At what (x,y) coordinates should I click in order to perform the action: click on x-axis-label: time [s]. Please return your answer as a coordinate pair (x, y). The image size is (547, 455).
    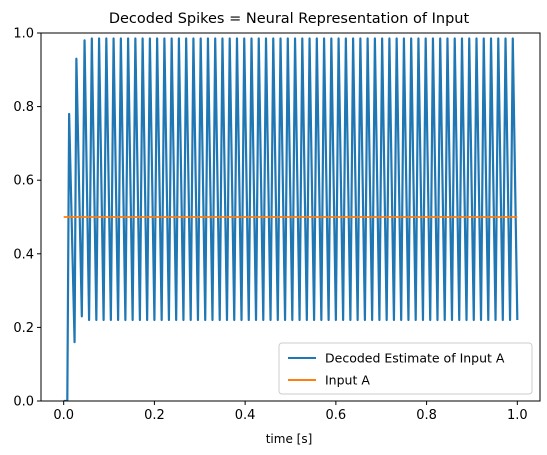
    Looking at the image, I should click on (289, 439).